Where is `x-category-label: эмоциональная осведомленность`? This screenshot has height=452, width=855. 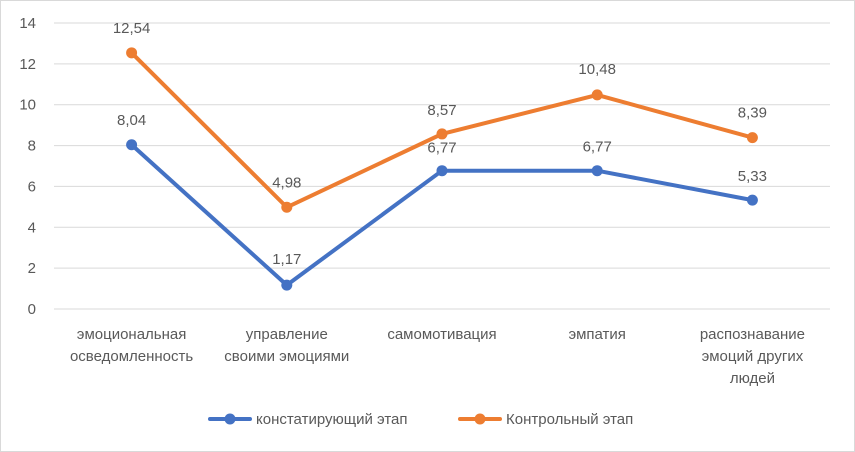
x-category-label: эмоциональная осведомленность is located at coordinates (131, 345).